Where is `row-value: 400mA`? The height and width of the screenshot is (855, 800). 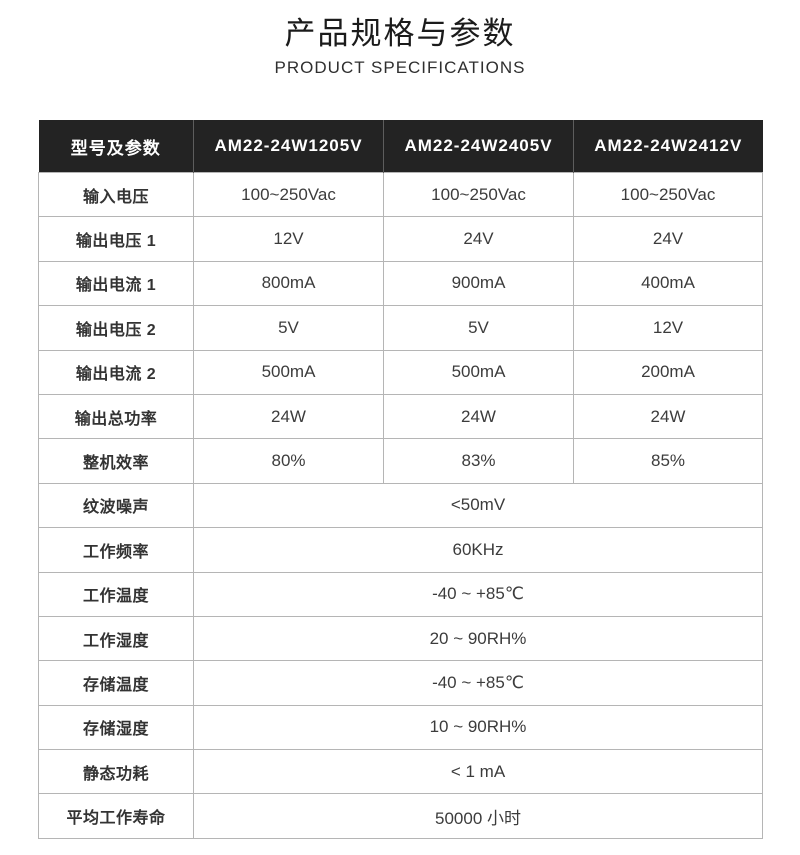
row-value: 400mA is located at coordinates (668, 283).